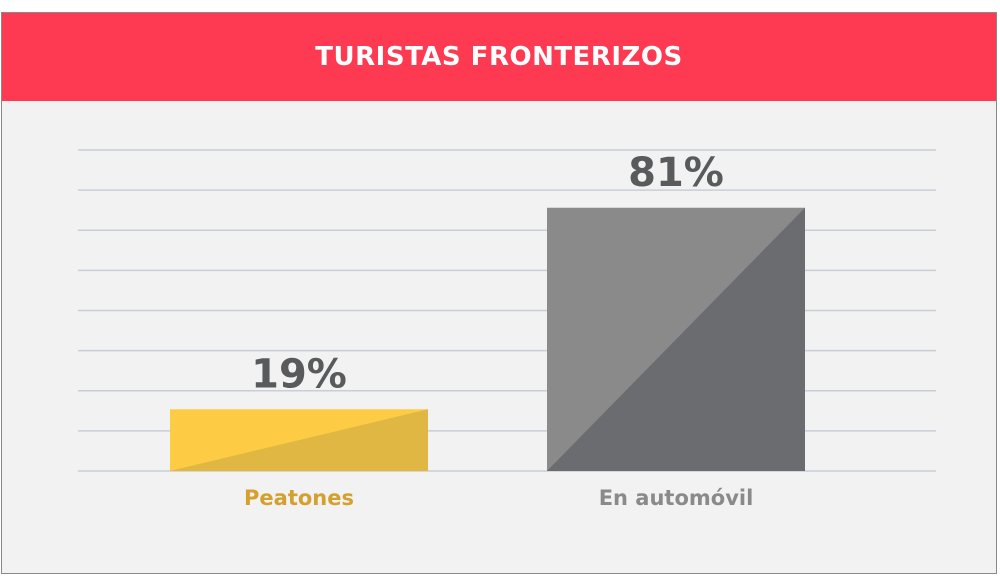 Image resolution: width=1000 pixels, height=576 pixels. I want to click on value-label: 19%, so click(299, 374).